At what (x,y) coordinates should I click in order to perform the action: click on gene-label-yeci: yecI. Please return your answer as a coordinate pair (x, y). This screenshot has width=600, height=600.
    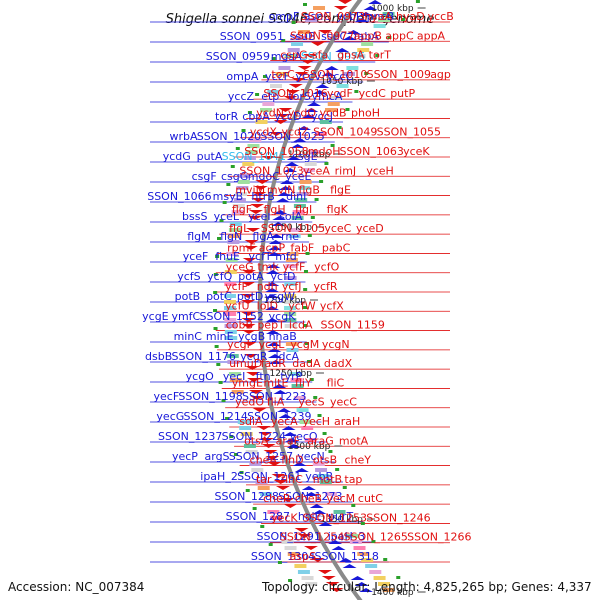
    Looking at the image, I should click on (234, 376).